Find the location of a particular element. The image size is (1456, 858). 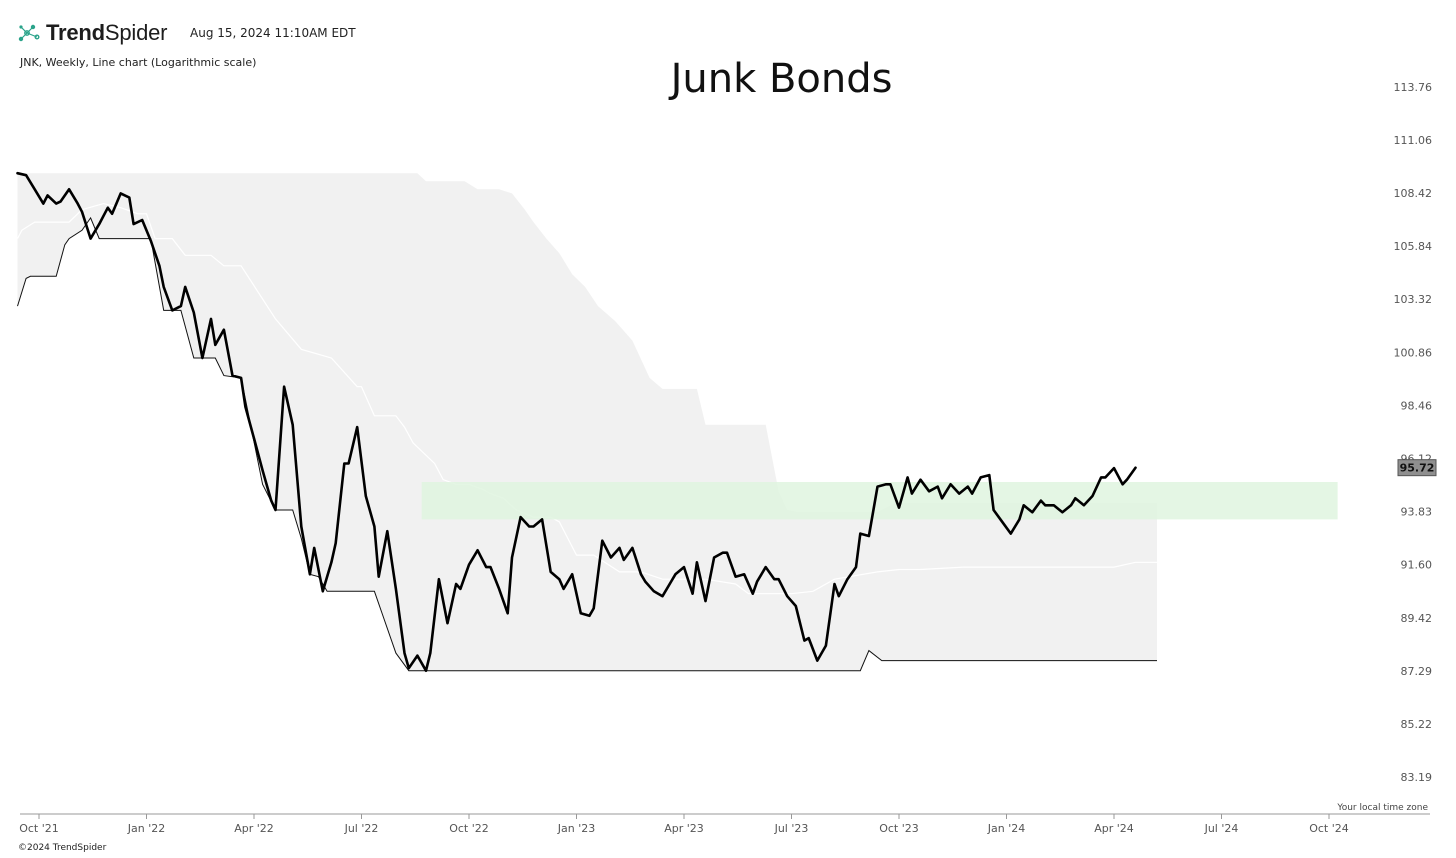

y-tick-label: 111.06 is located at coordinates (1413, 140).